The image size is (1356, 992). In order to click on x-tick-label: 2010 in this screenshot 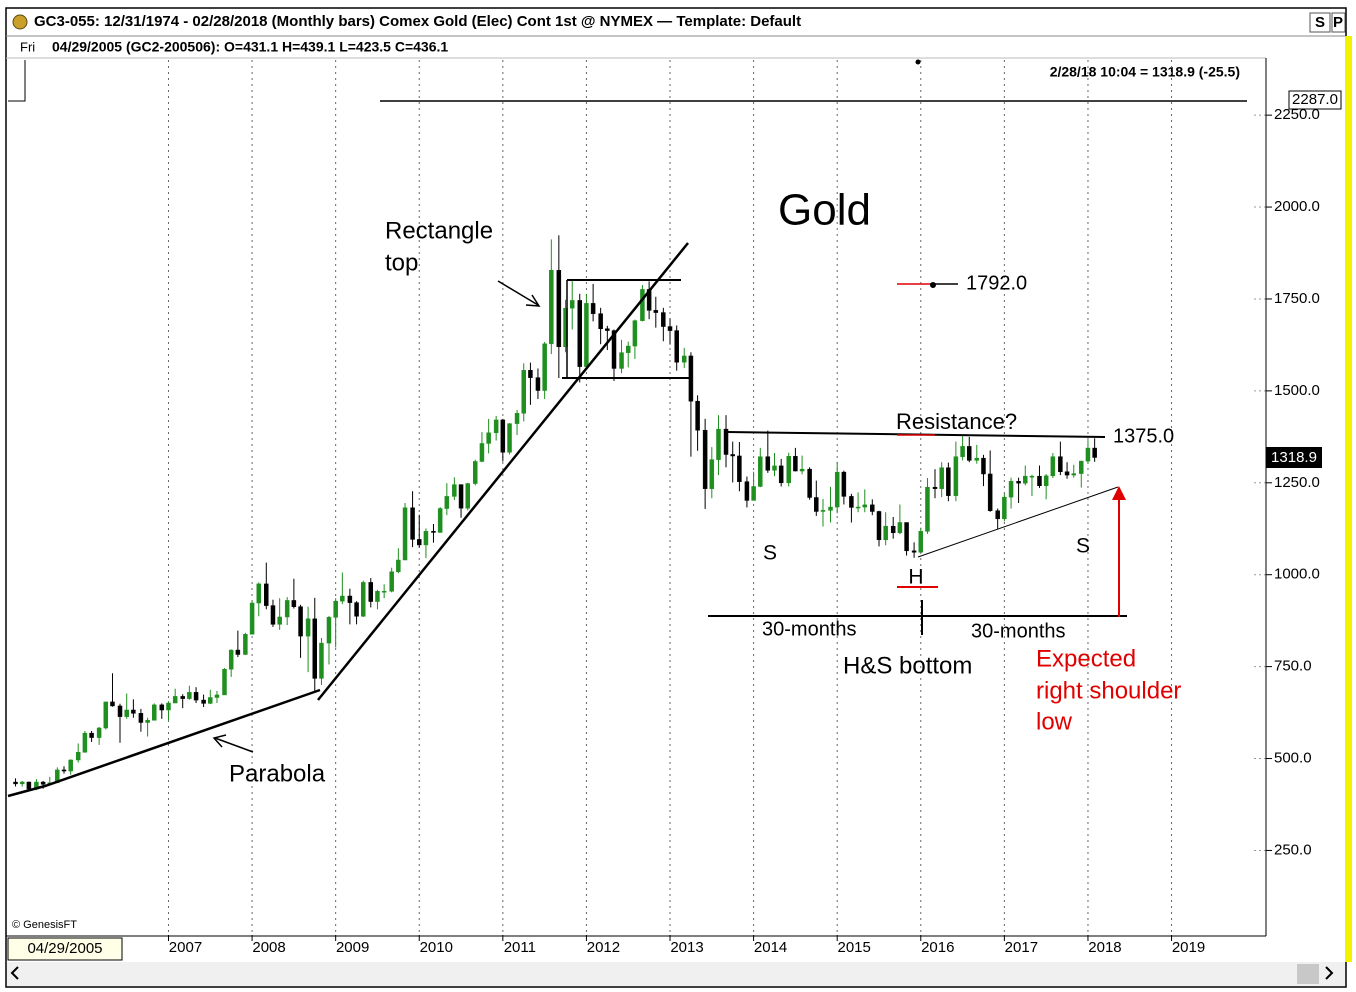, I will do `click(436, 947)`.